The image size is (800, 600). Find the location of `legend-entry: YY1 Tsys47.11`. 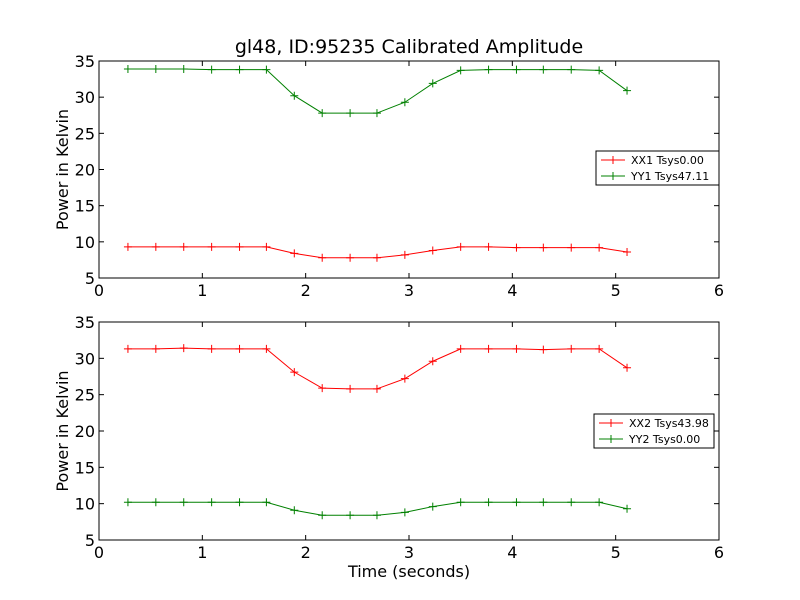

legend-entry: YY1 Tsys47.11 is located at coordinates (669, 176).